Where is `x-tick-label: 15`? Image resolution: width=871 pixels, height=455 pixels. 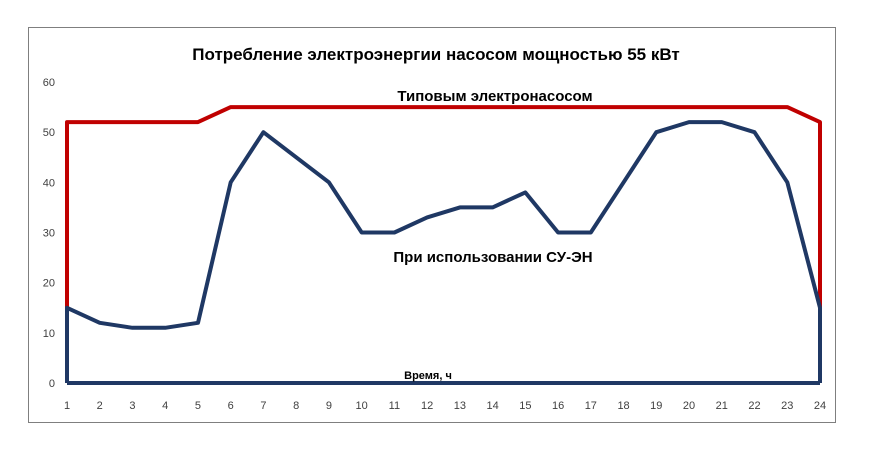
x-tick-label: 15 is located at coordinates (525, 406).